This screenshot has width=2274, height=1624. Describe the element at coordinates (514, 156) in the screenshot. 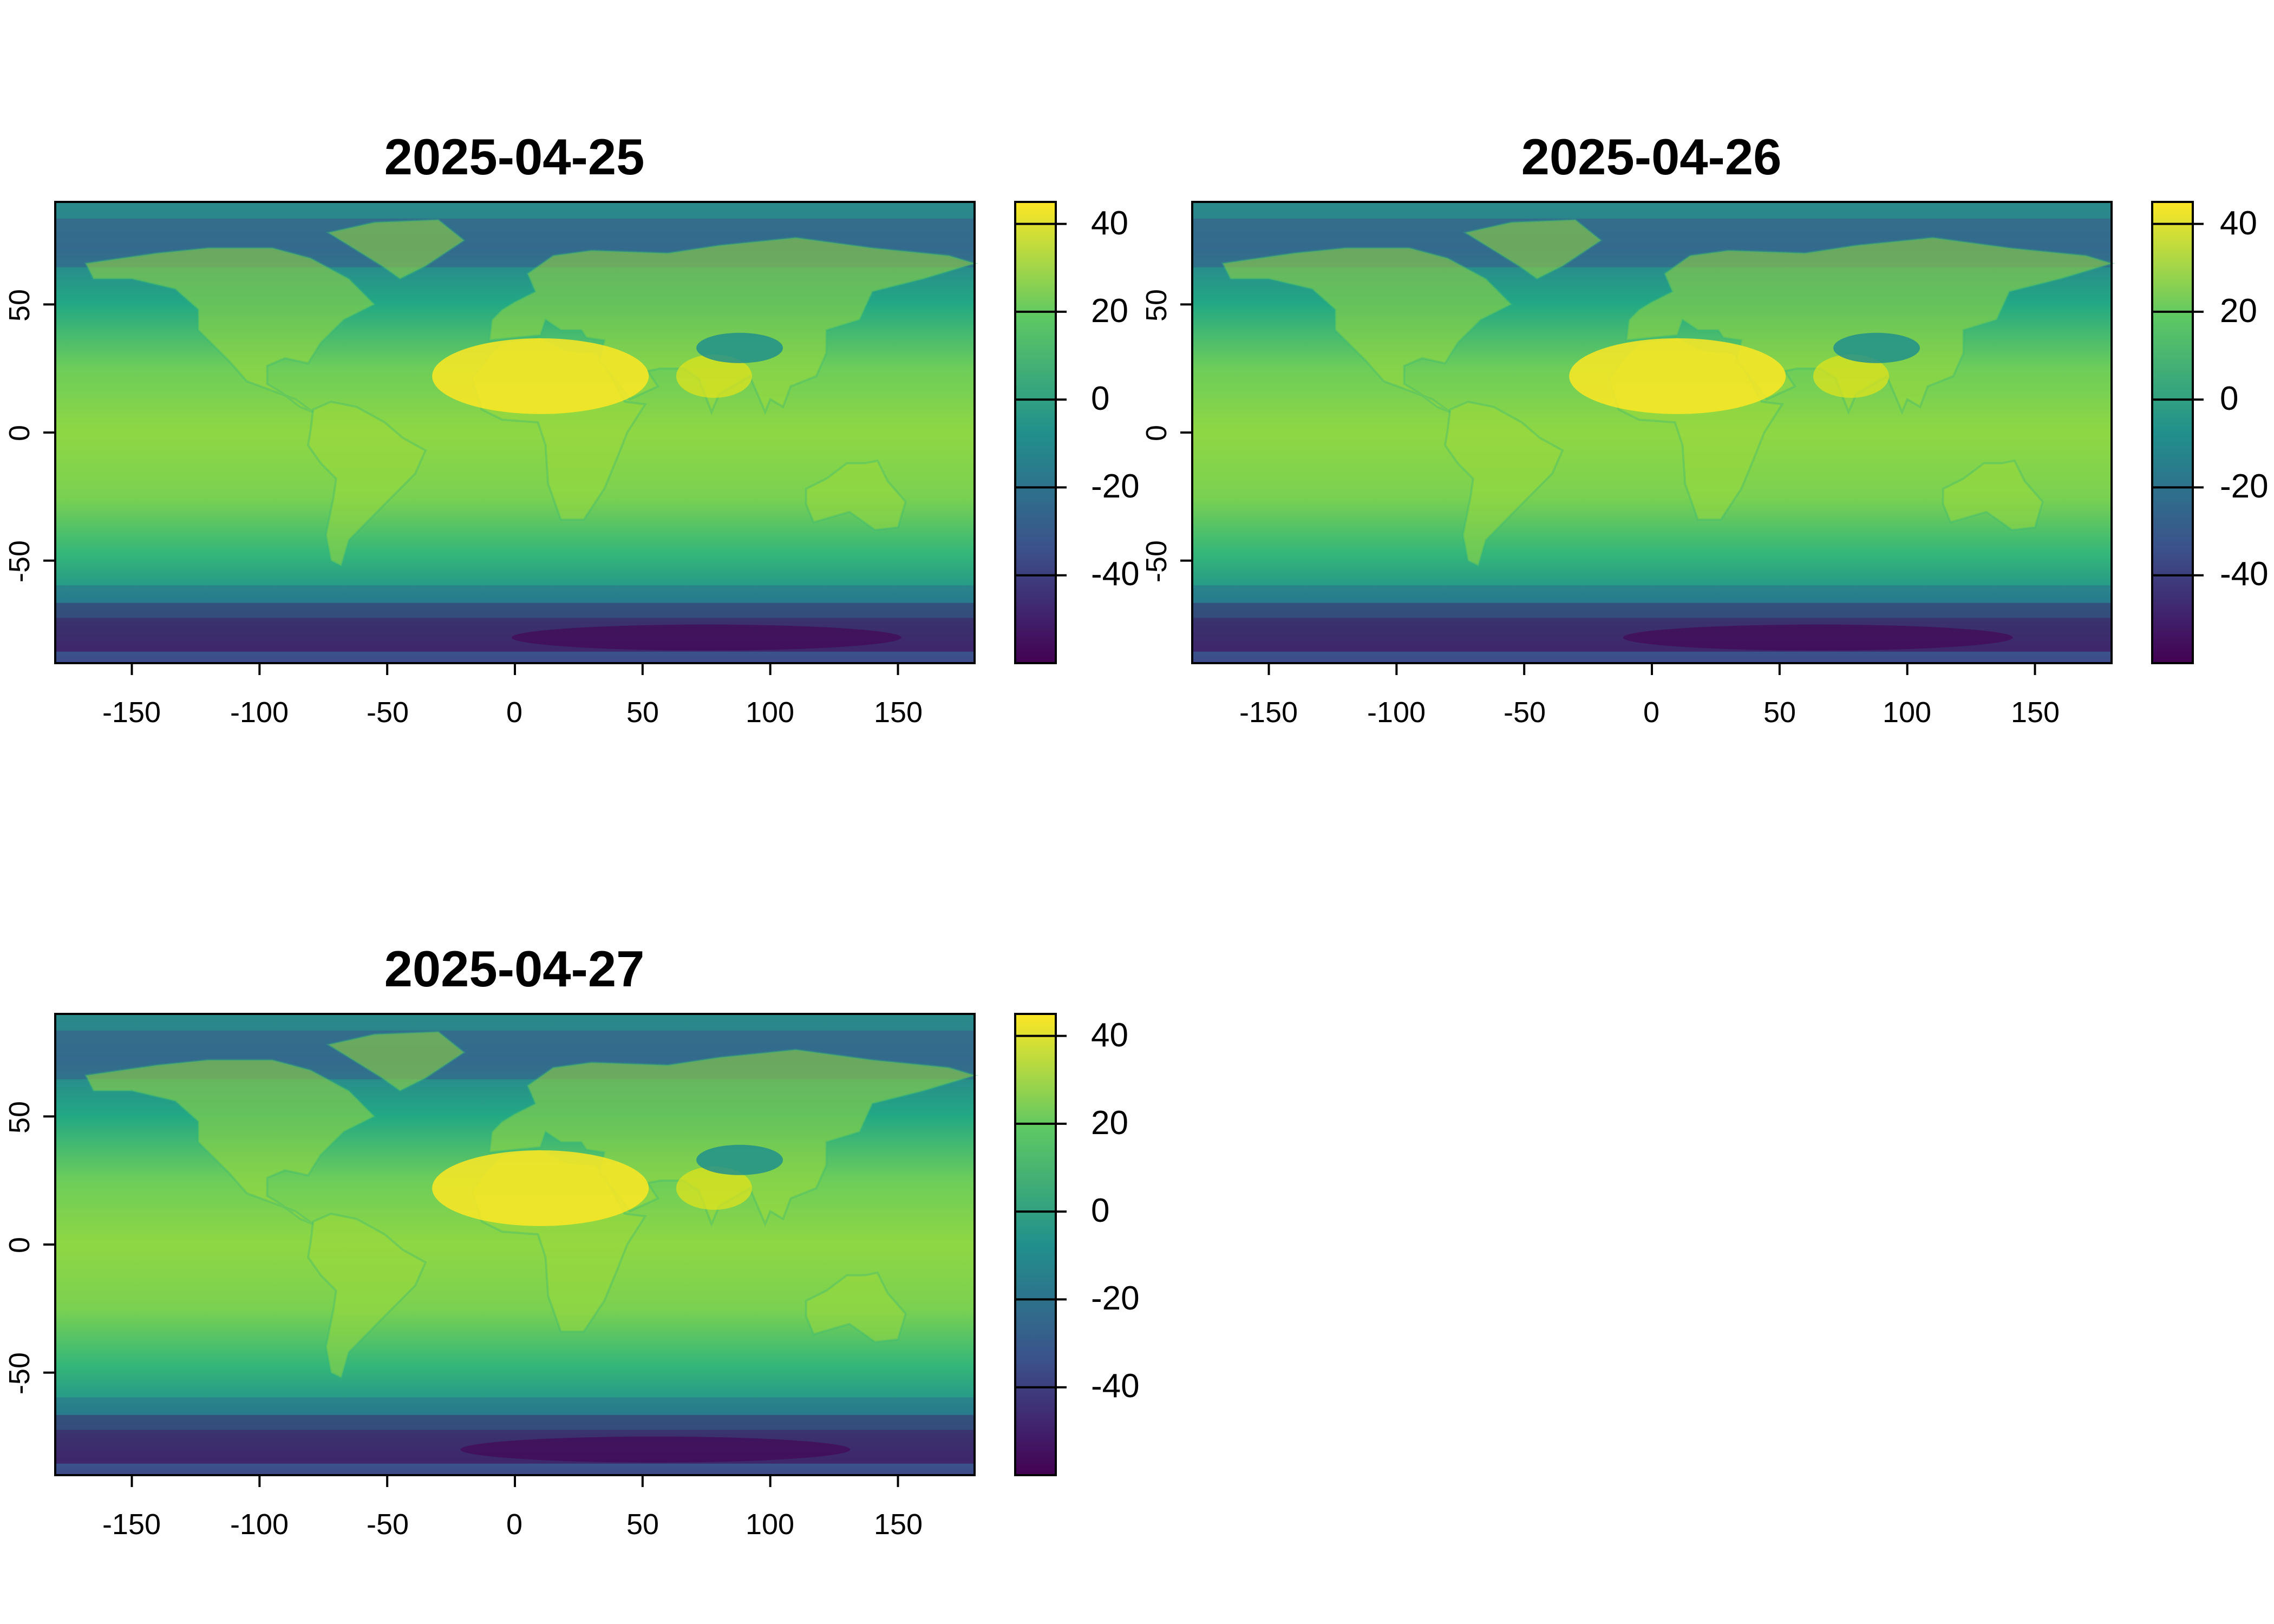

I see `panel-title: 2025-04-25` at that location.